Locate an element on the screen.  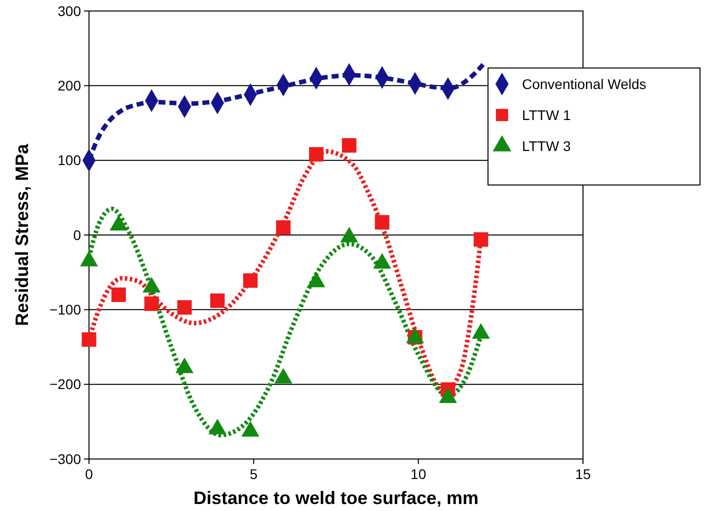
legend-label: Conventional Welds is located at coordinates (584, 84).